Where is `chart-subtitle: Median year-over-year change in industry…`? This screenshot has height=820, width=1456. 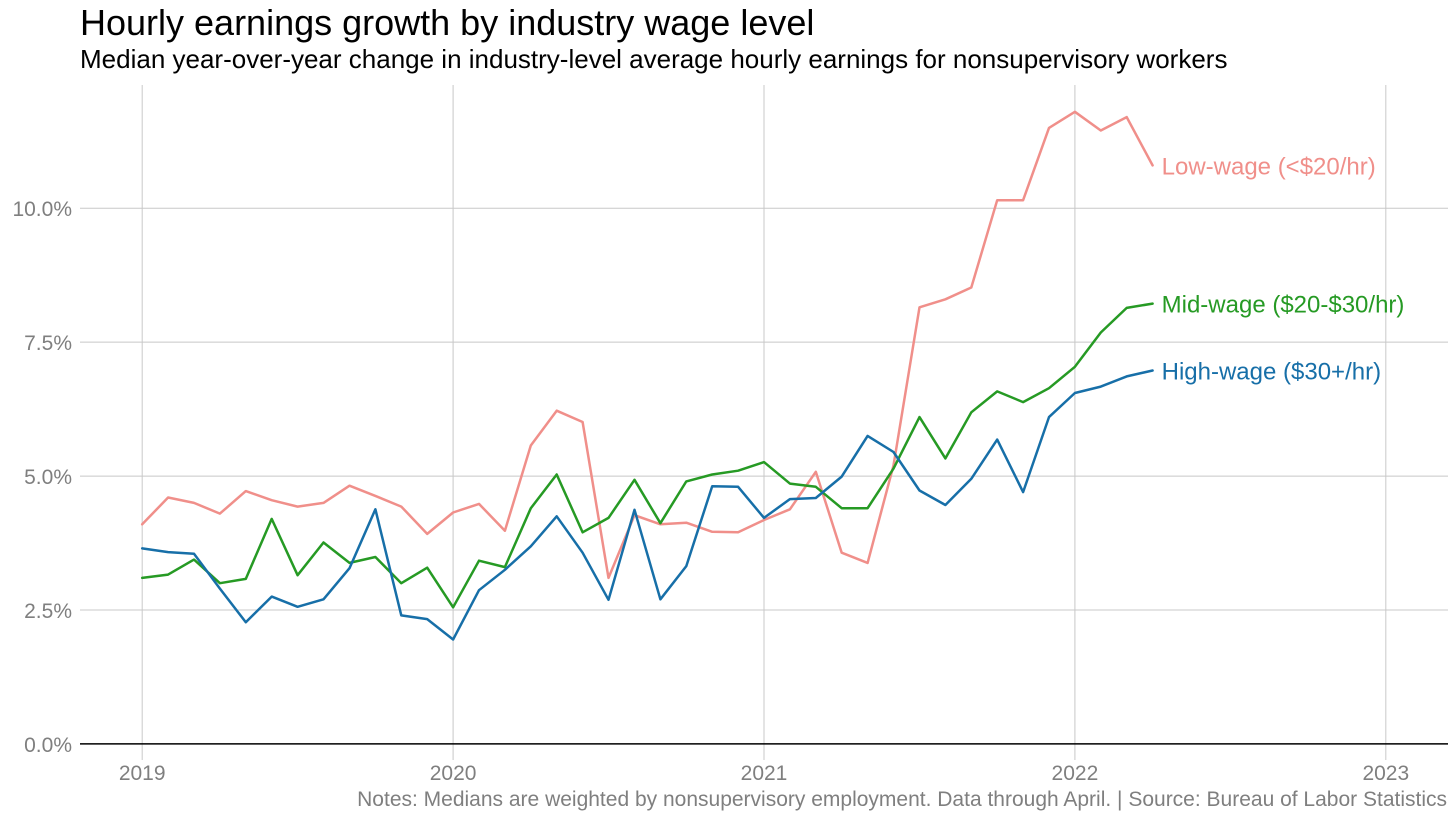
chart-subtitle: Median year-over-year change in industry… is located at coordinates (654, 59).